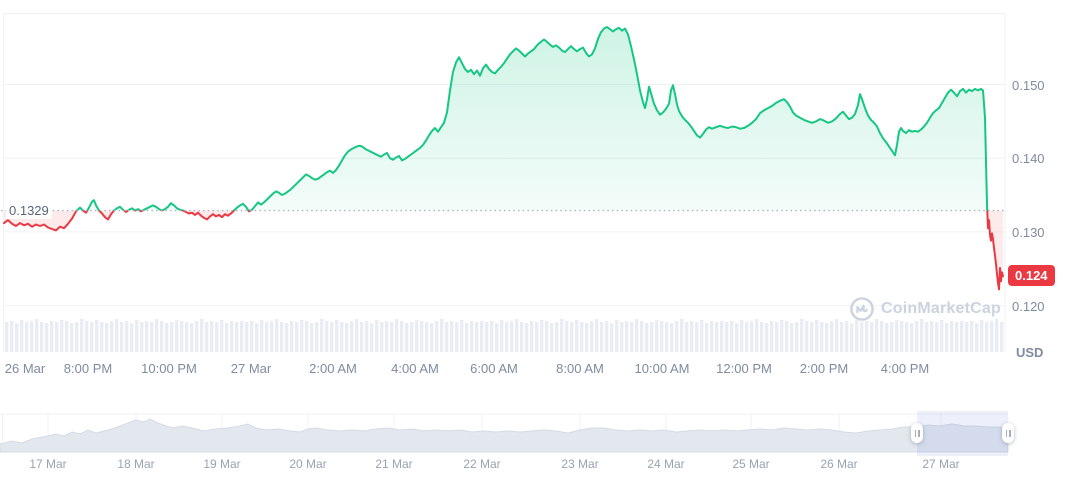 This screenshot has width=1072, height=477. Describe the element at coordinates (839, 464) in the screenshot. I see `navigator-date-label: 26 Mar` at that location.